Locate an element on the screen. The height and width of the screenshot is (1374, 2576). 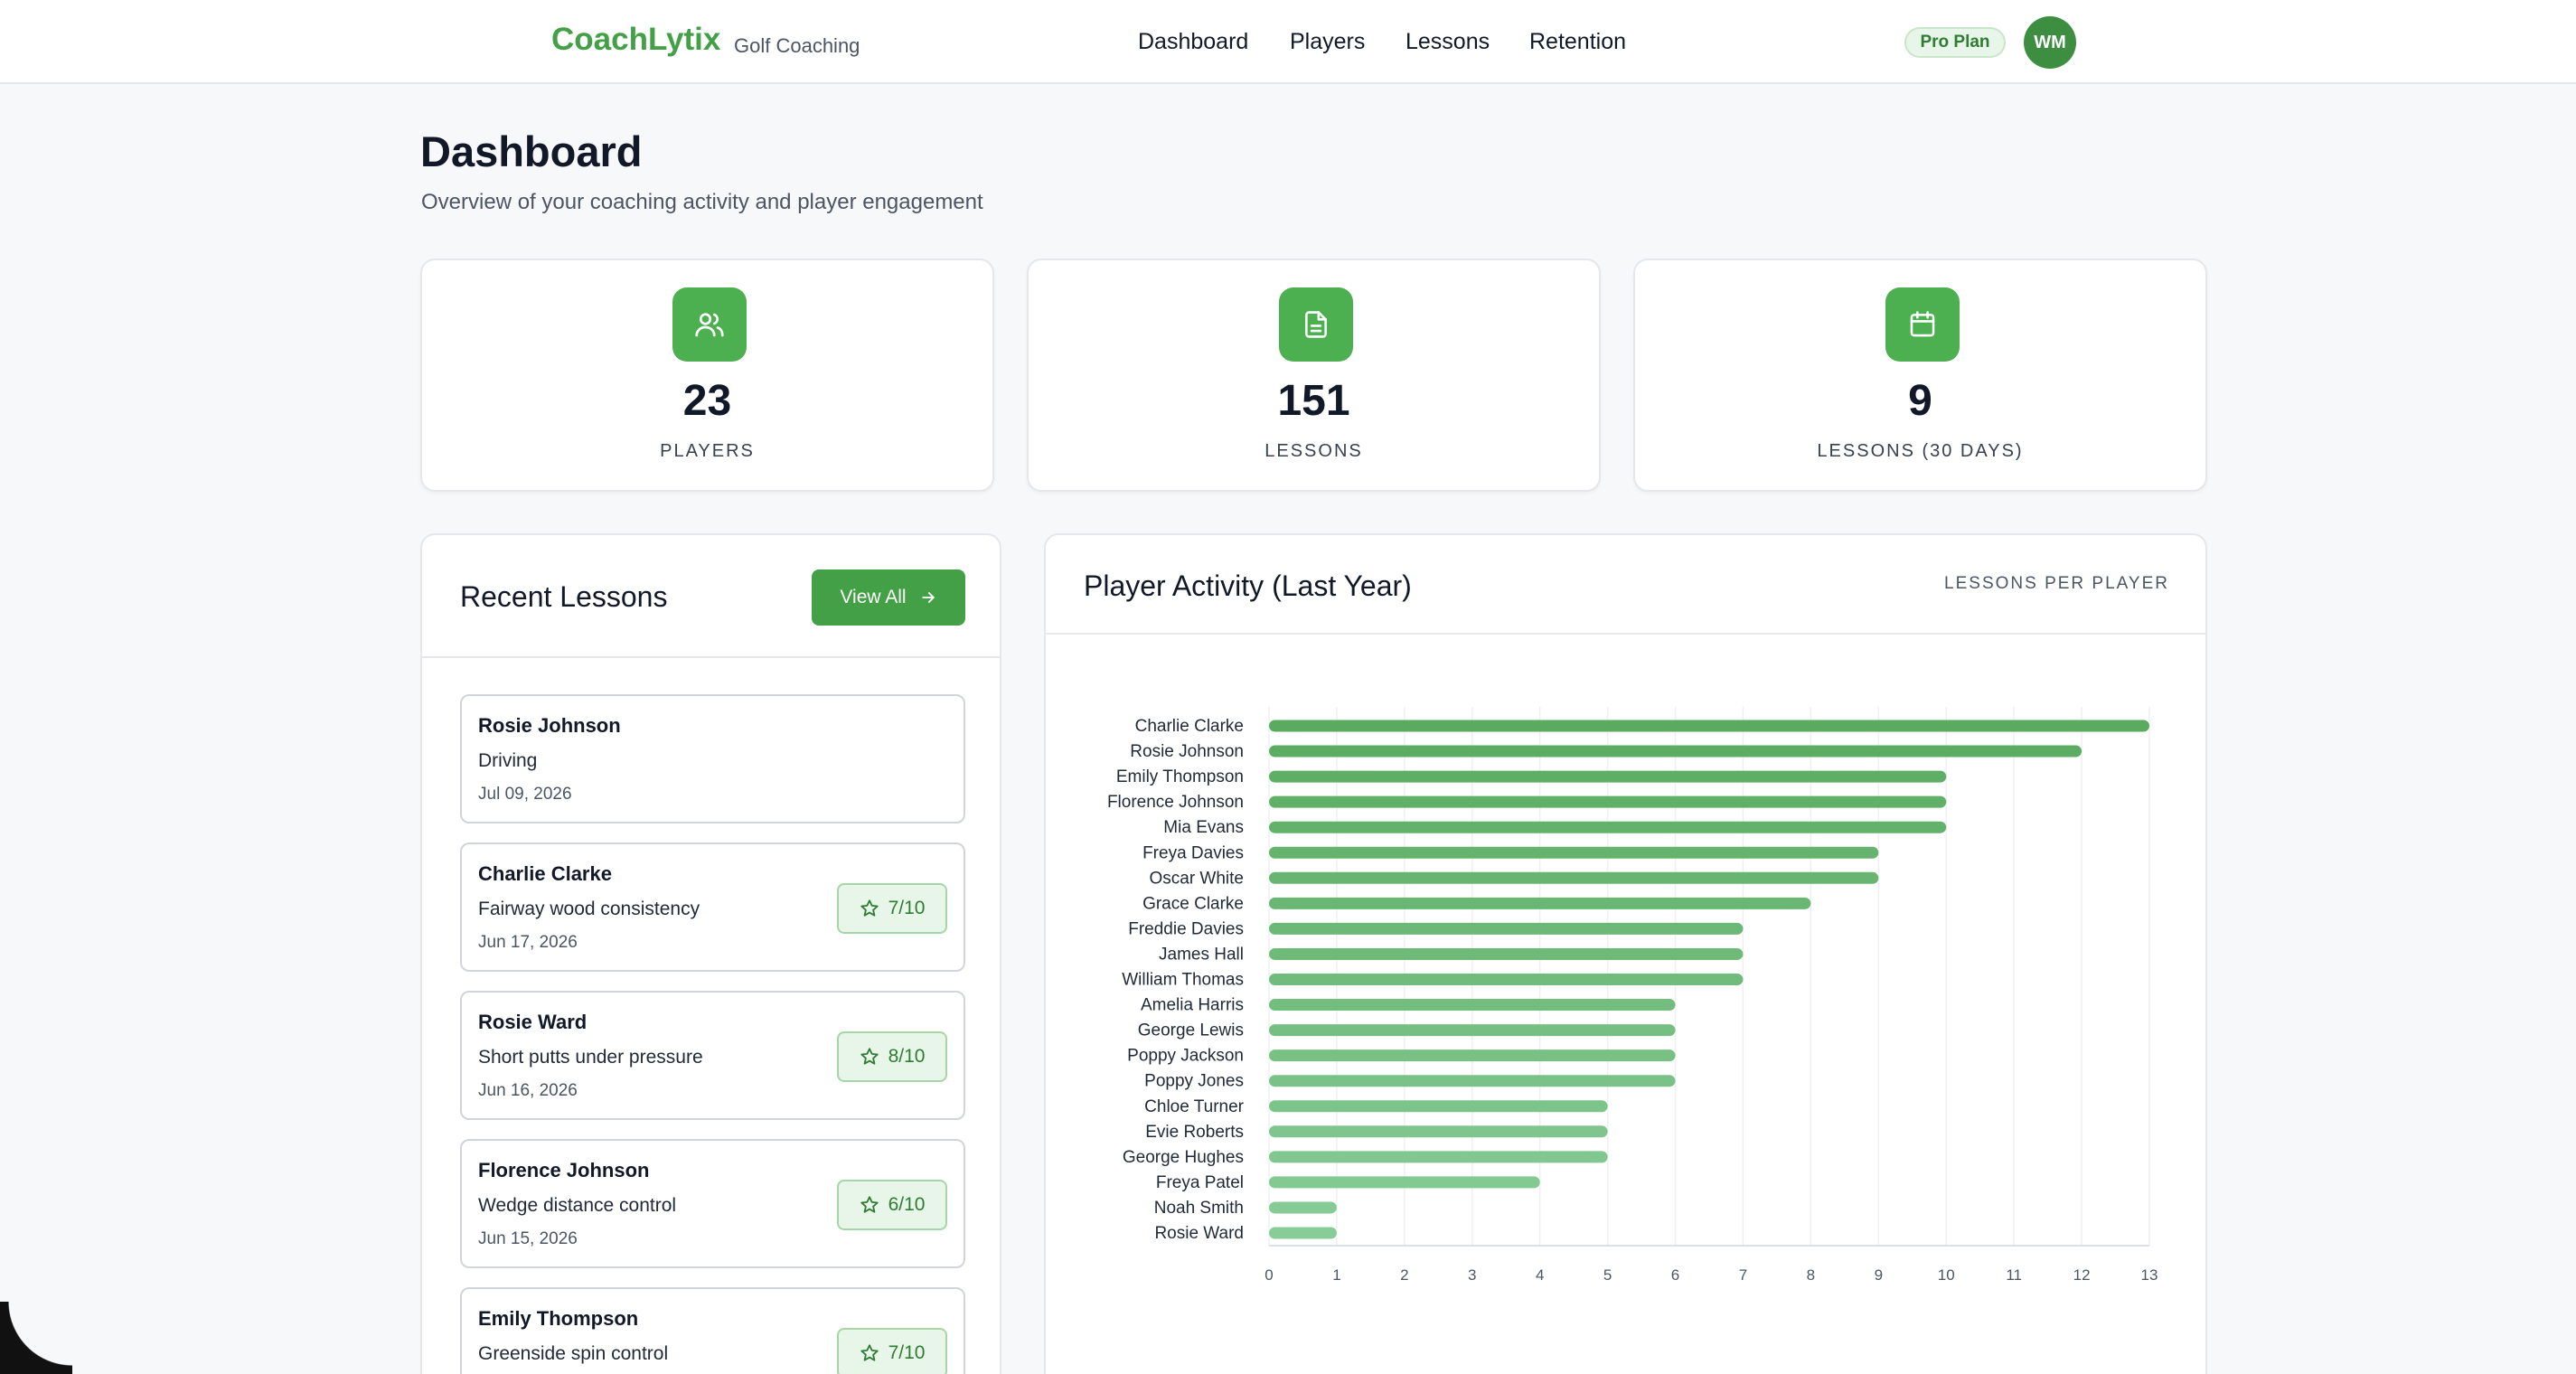
view-all-button: View All is located at coordinates (888, 597).